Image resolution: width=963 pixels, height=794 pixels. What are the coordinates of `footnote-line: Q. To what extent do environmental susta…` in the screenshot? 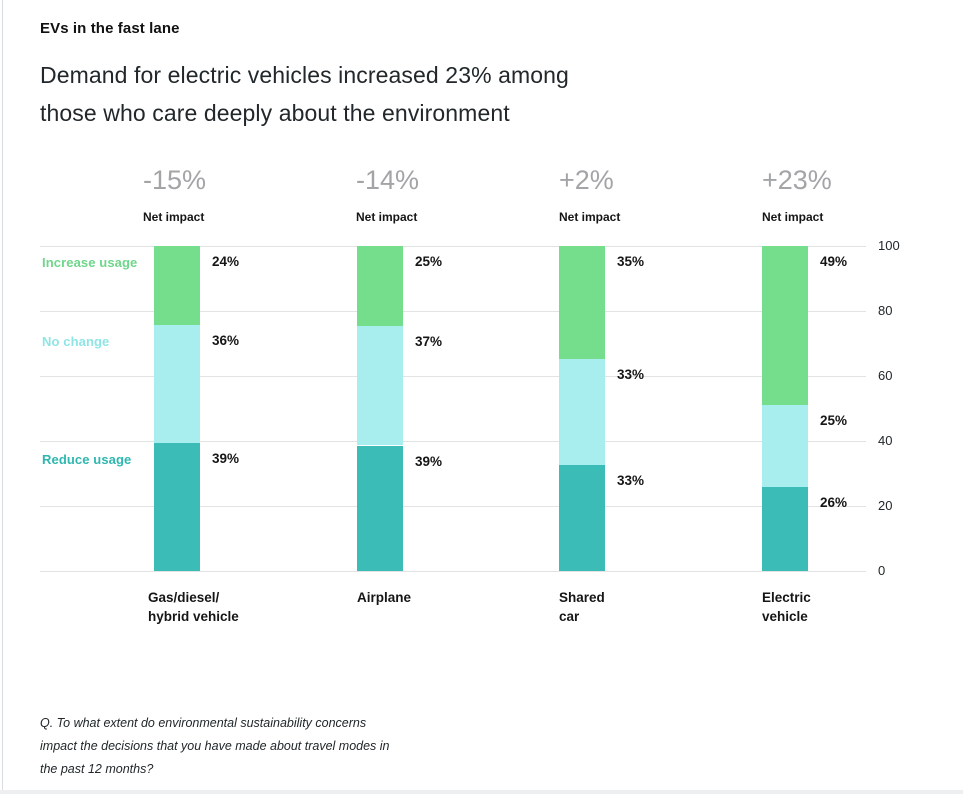 It's located at (203, 723).